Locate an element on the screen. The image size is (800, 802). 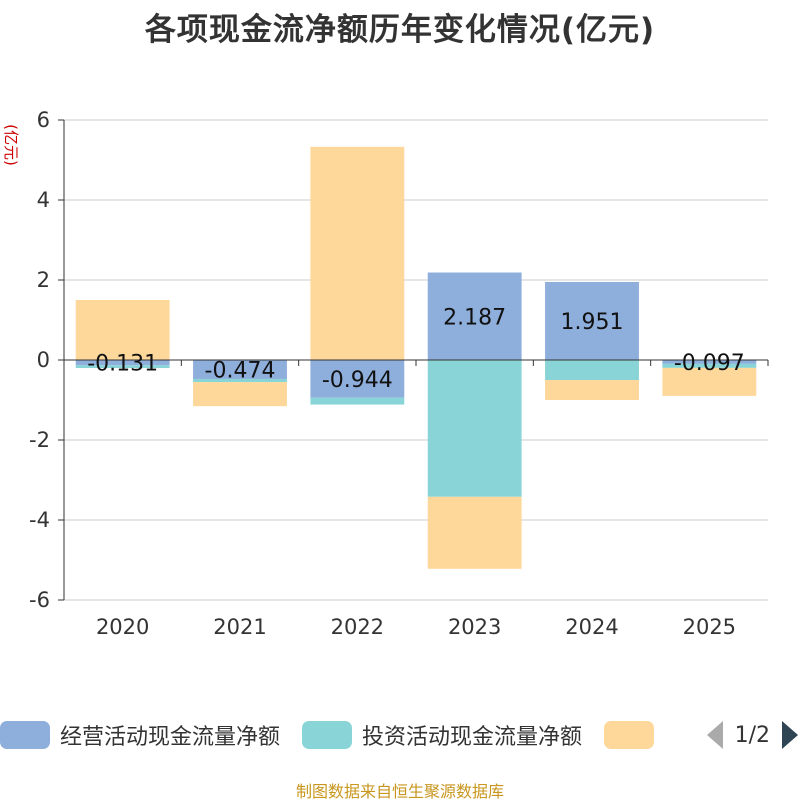
data-label: 1.951 is located at coordinates (592, 322).